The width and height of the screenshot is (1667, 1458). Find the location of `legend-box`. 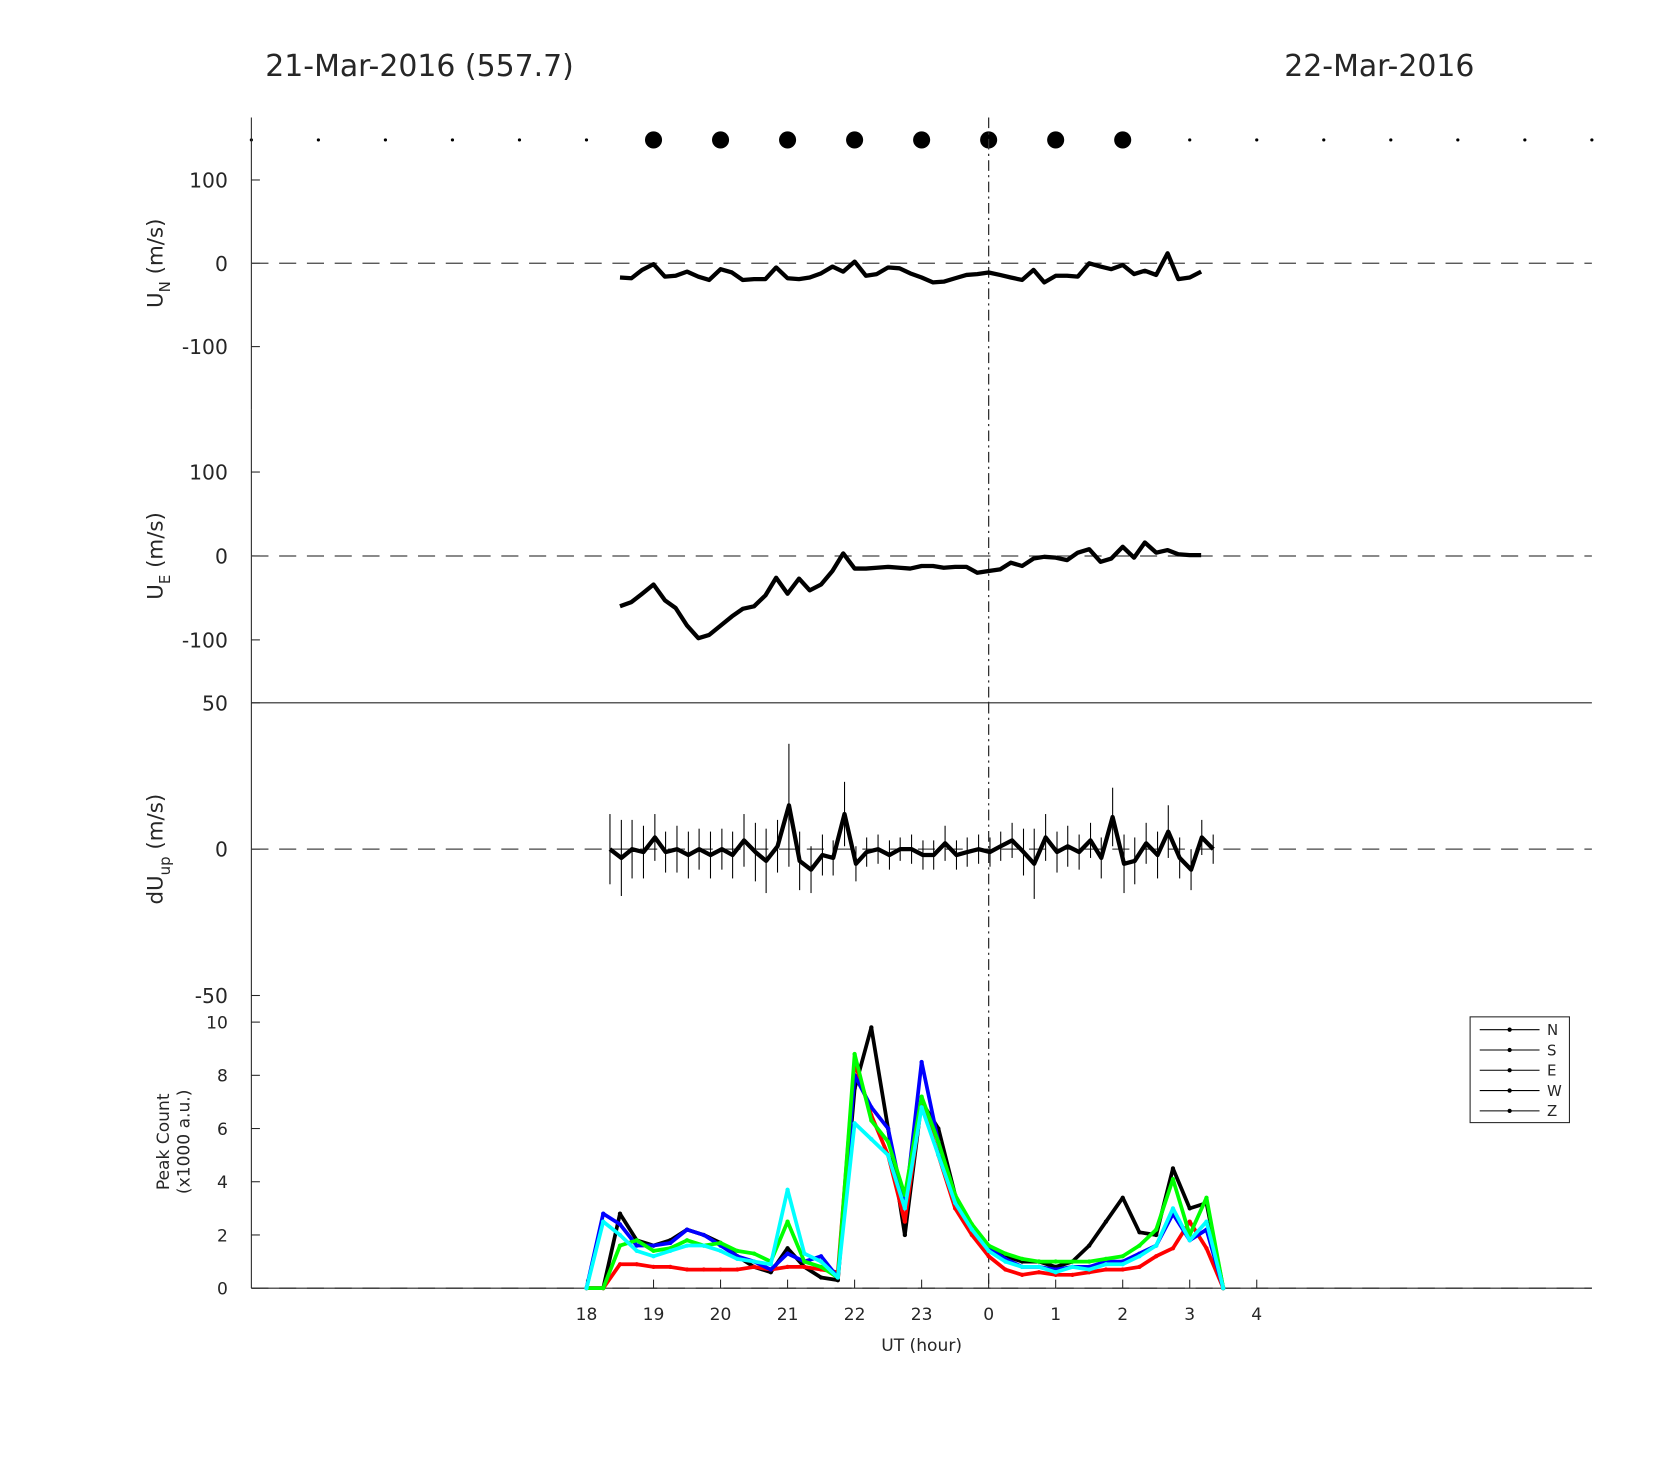

legend-box is located at coordinates (1519, 1070).